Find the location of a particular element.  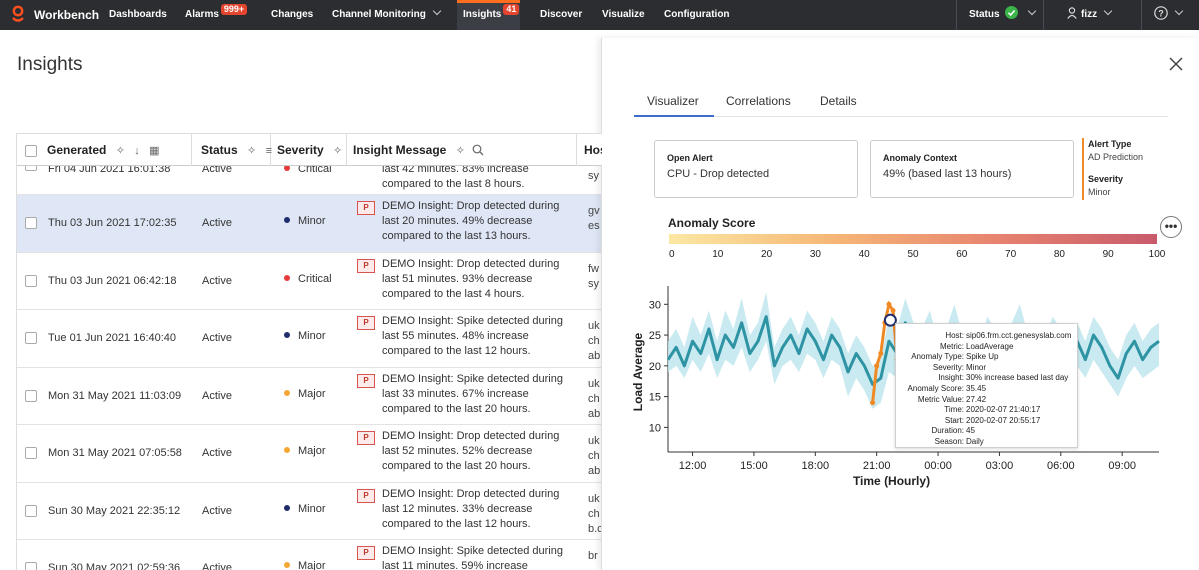

insight-message-line: compared to the last 13 hours. is located at coordinates (456, 236).